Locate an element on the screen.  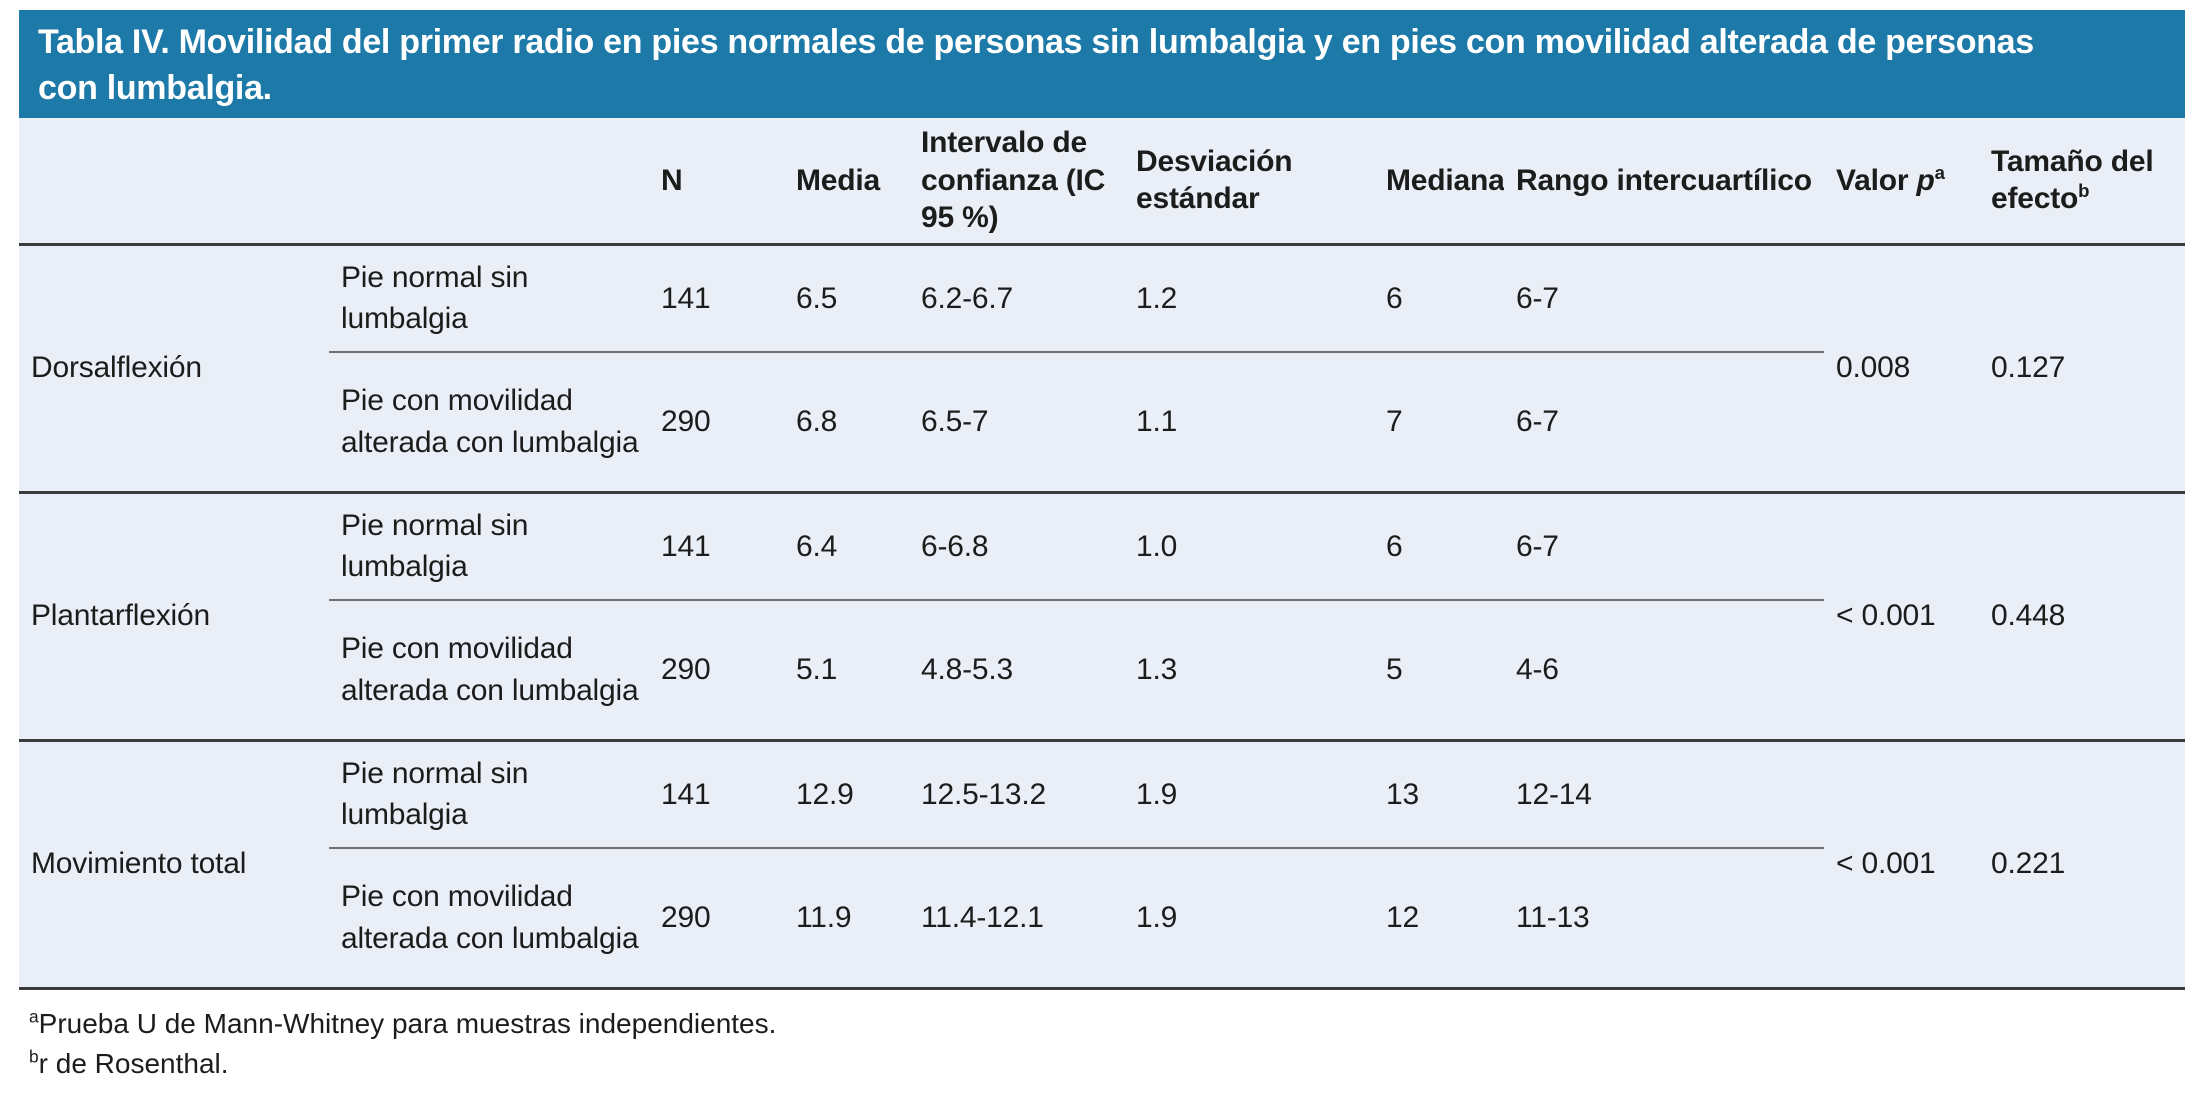
cell-rango: 12-14 is located at coordinates (1664, 794).